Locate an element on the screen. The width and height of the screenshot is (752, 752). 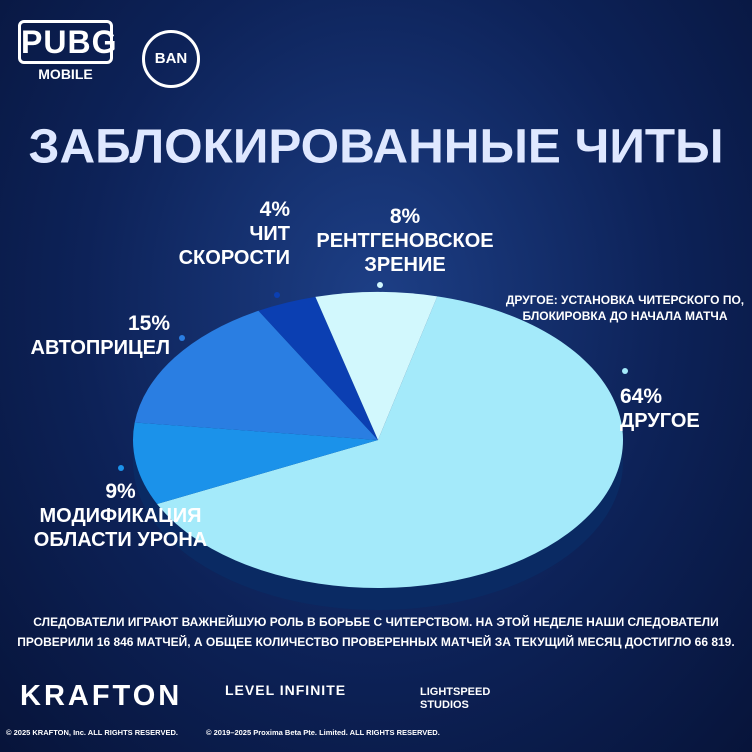
brand: LIGHTSPEED STUDIOS is located at coordinates (455, 698).